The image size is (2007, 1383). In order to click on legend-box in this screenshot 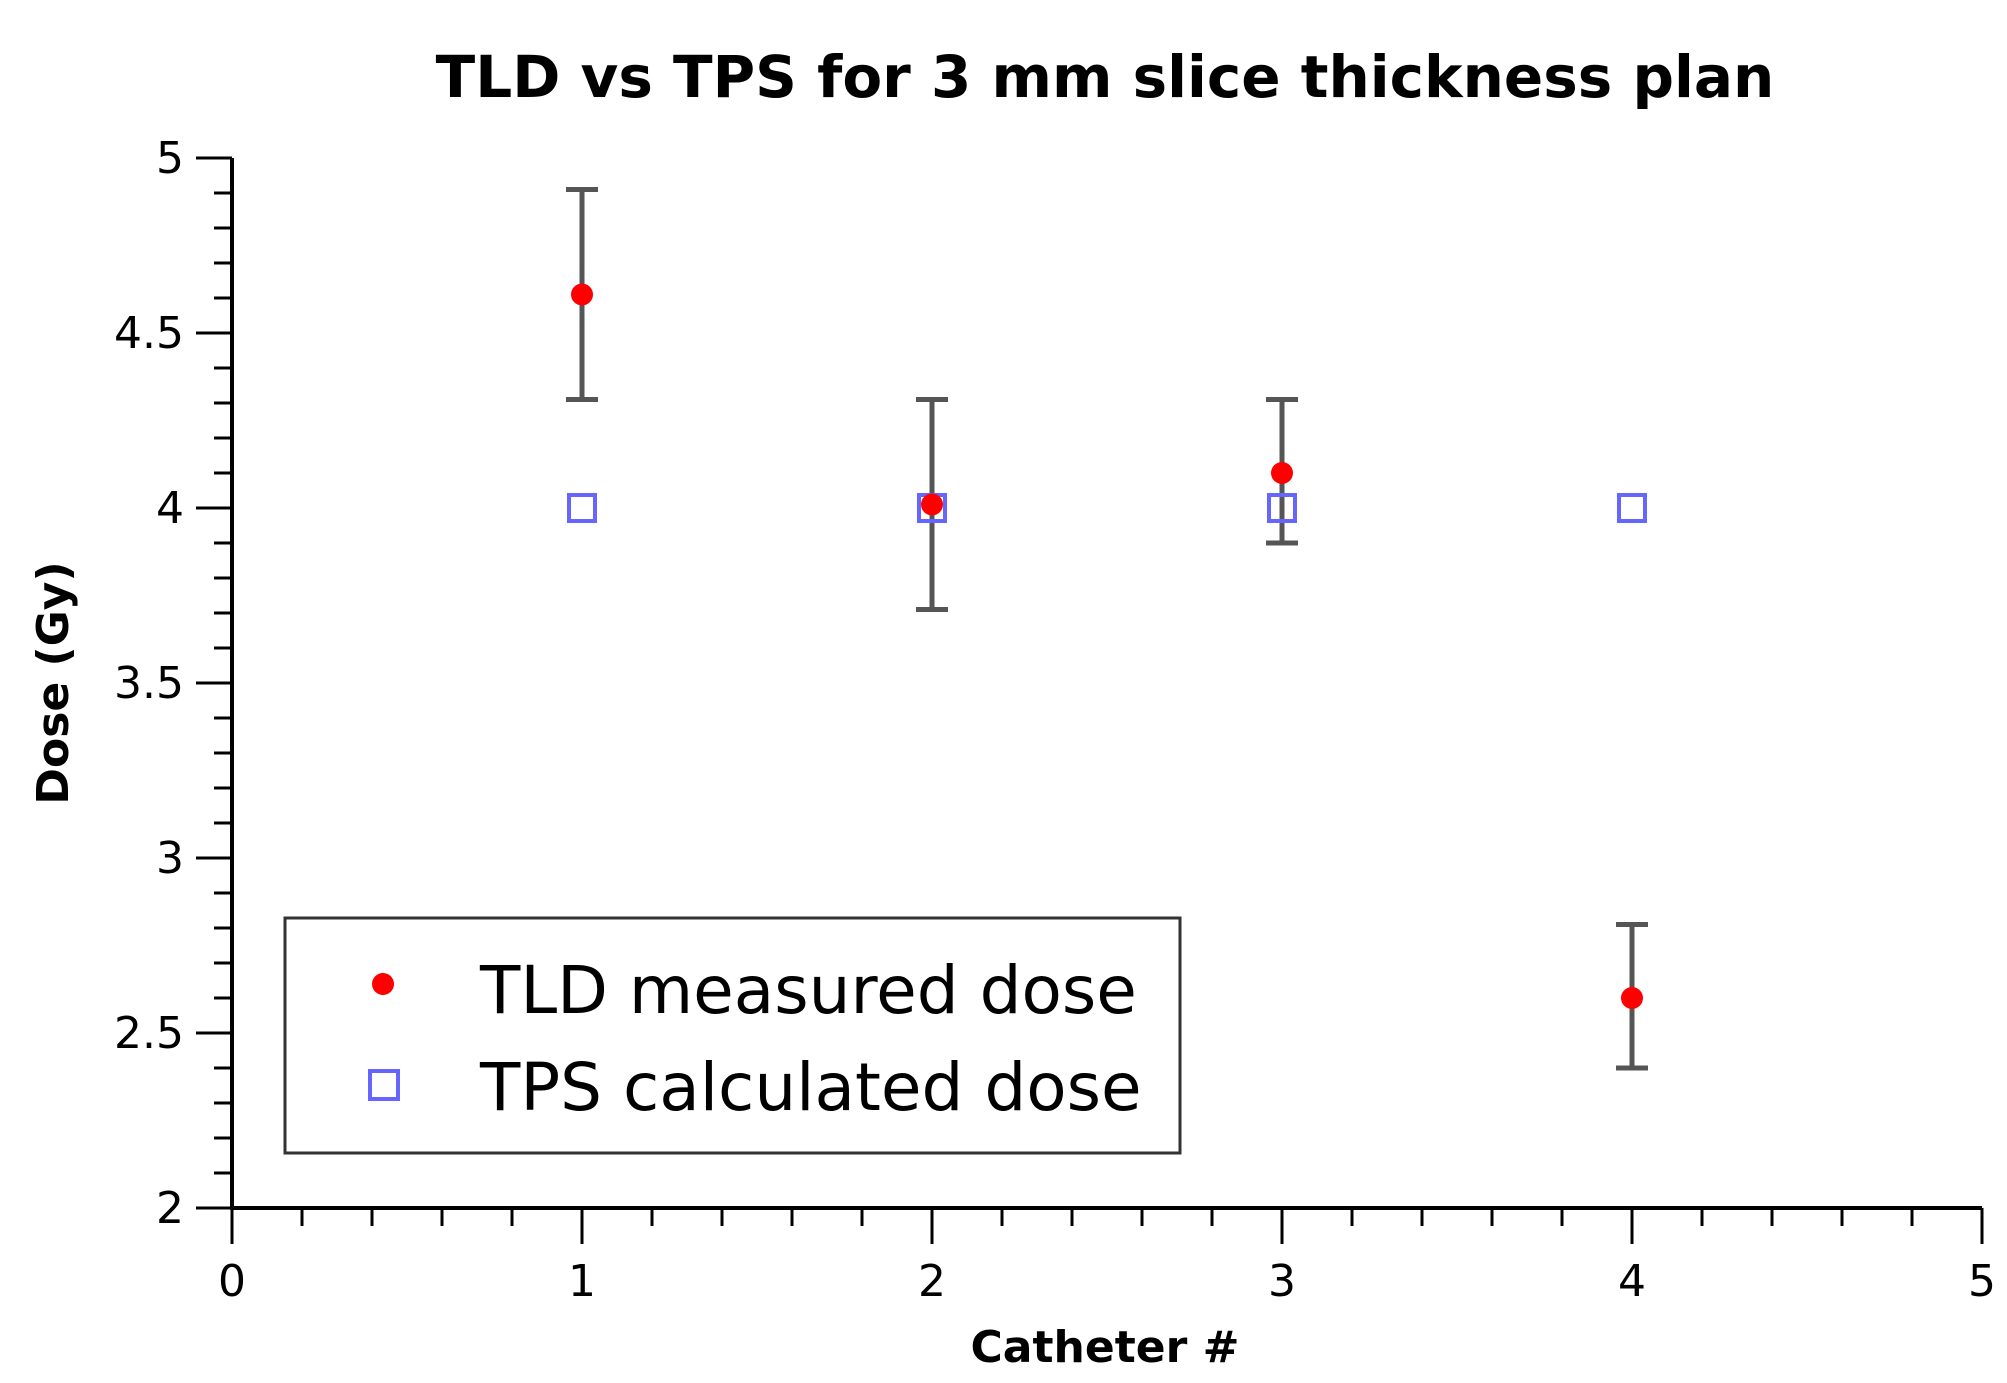, I will do `click(732, 1035)`.